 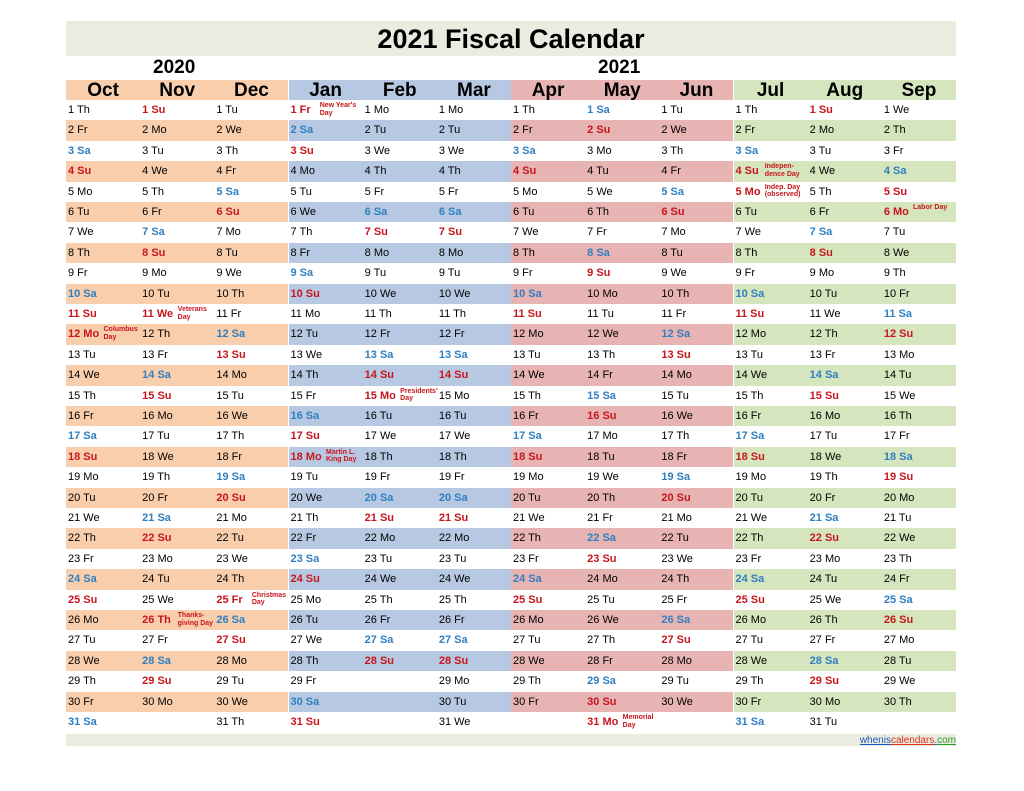 I want to click on day-cell: 24 Th, so click(x=696, y=579).